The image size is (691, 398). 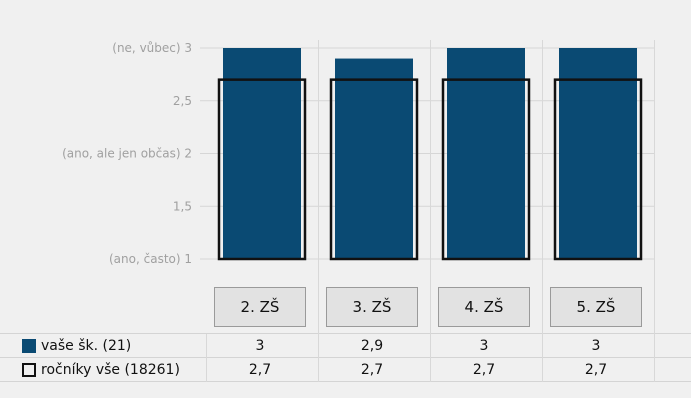 What do you see at coordinates (372, 346) in the screenshot?
I see `table-cell: 2,9` at bounding box center [372, 346].